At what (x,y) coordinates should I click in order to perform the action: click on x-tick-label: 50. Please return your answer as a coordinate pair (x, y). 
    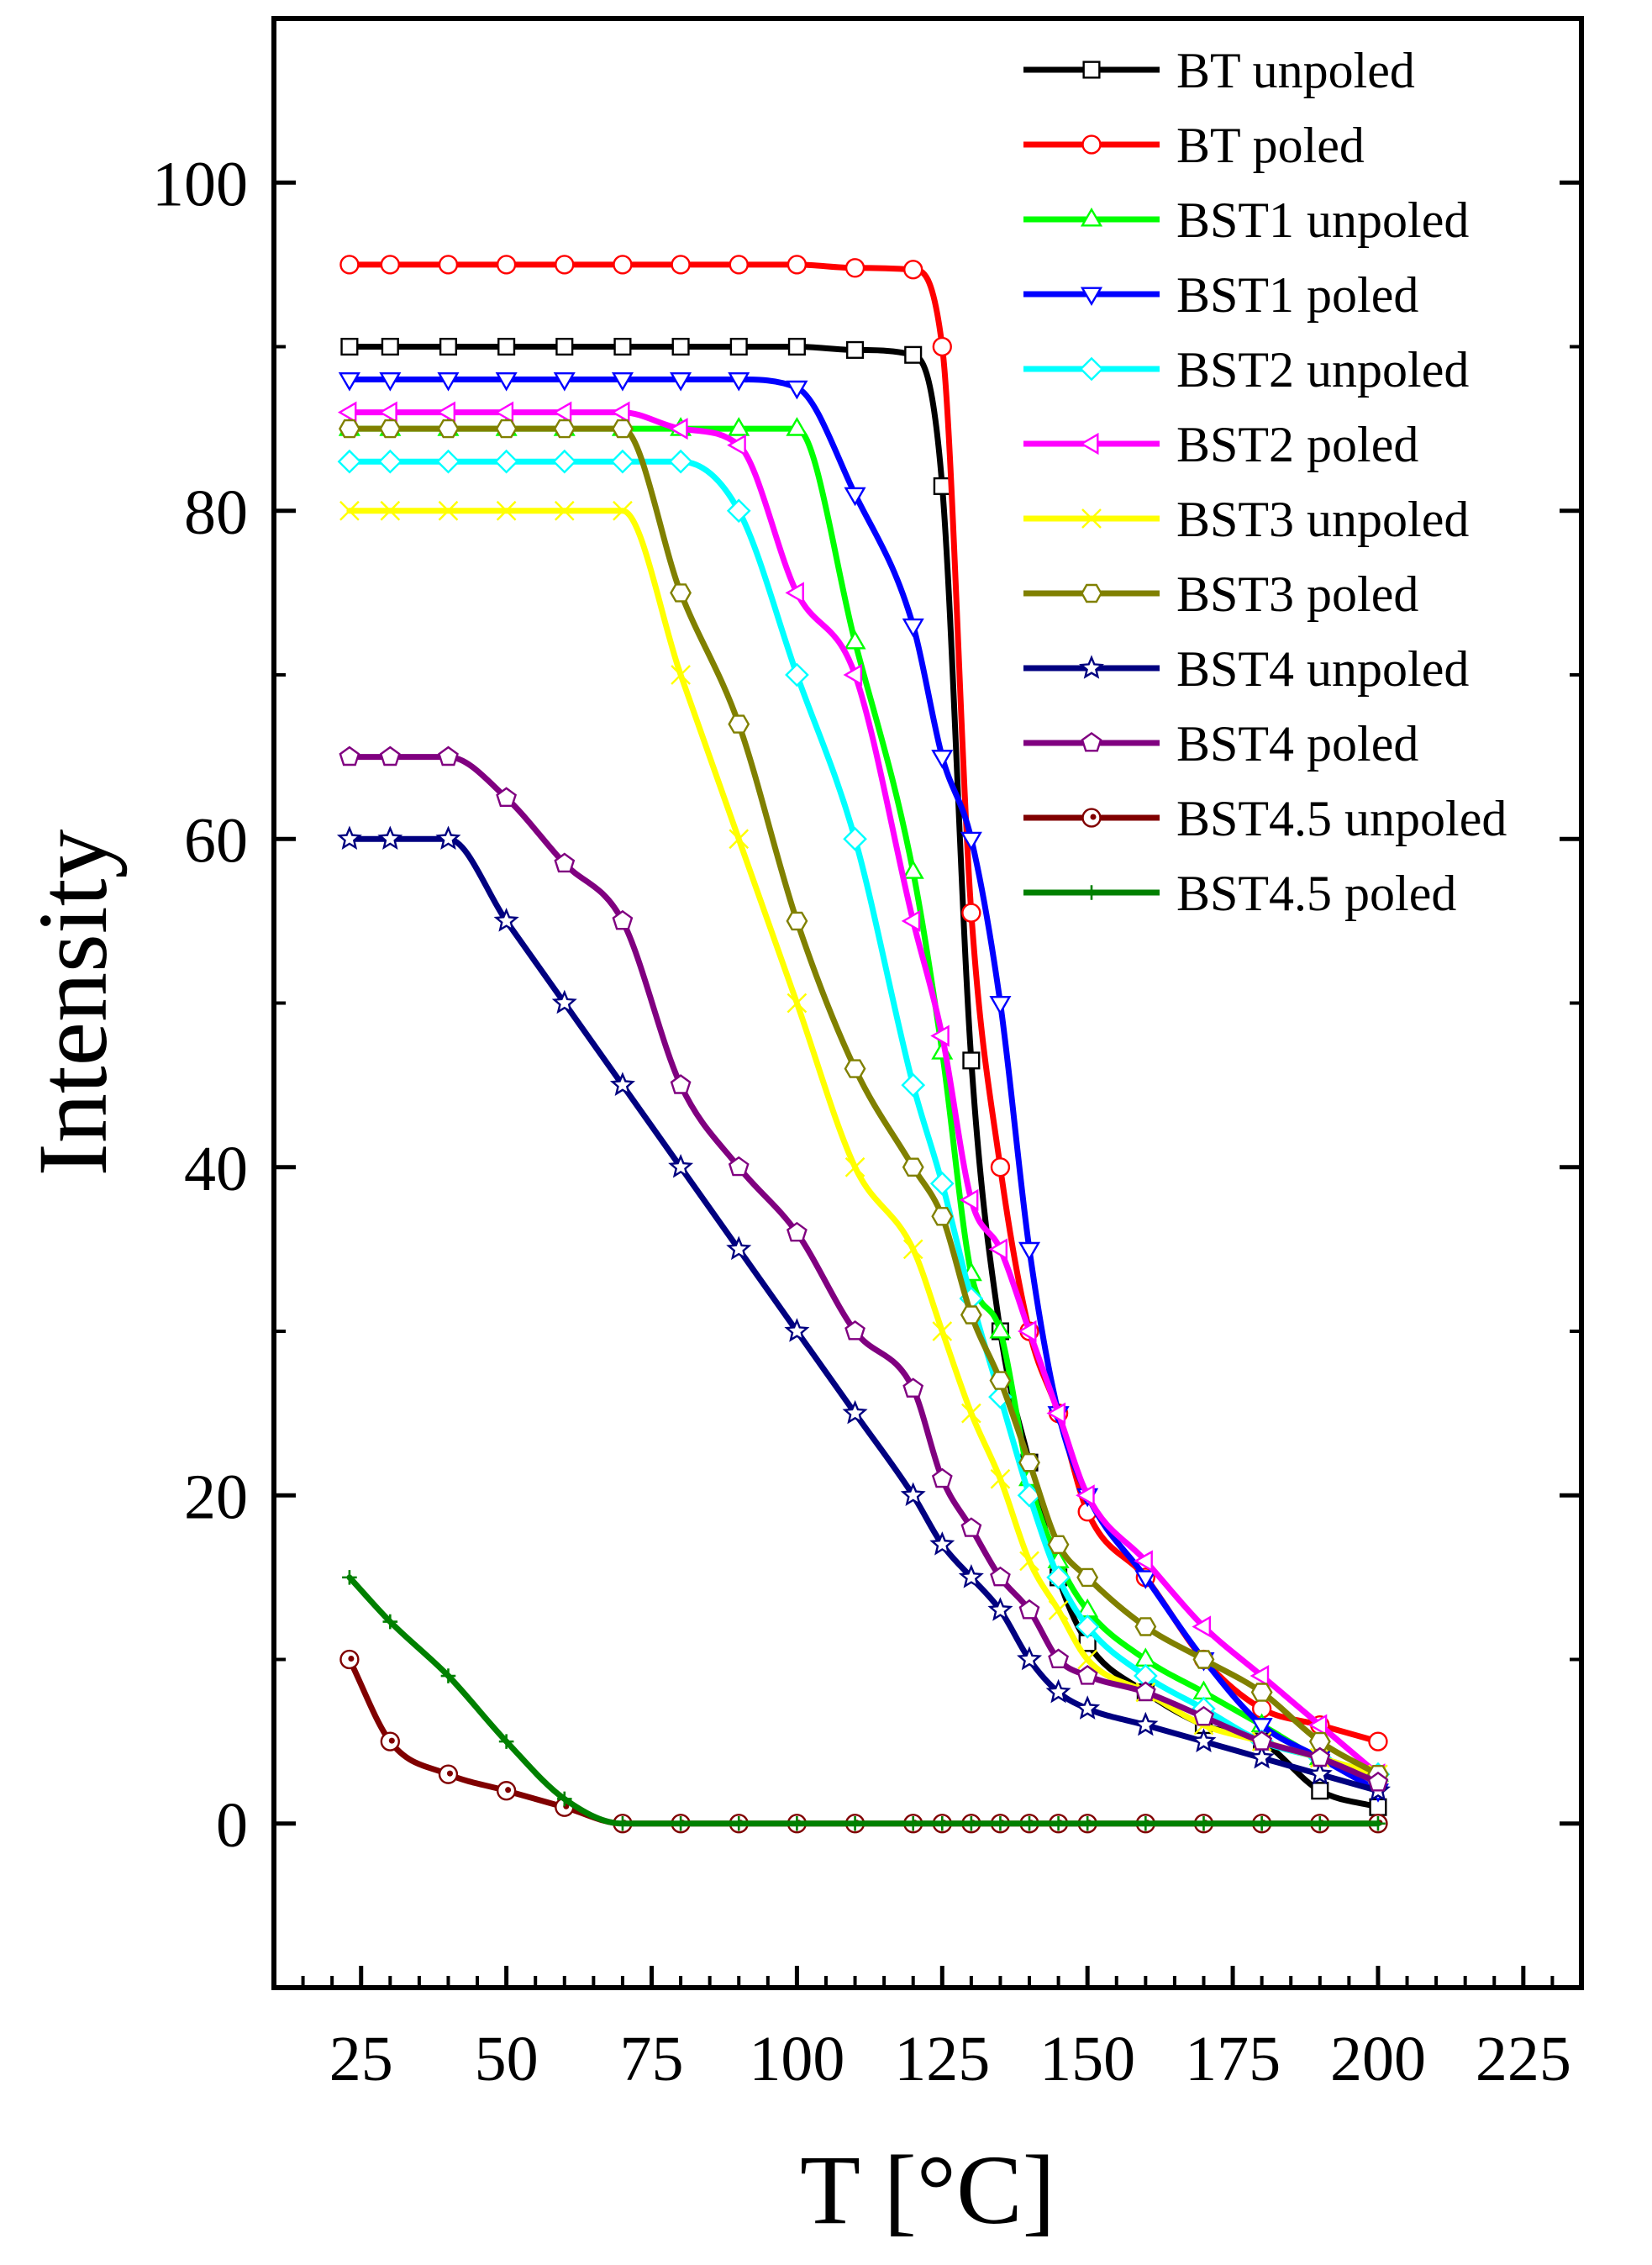
    Looking at the image, I should click on (507, 2059).